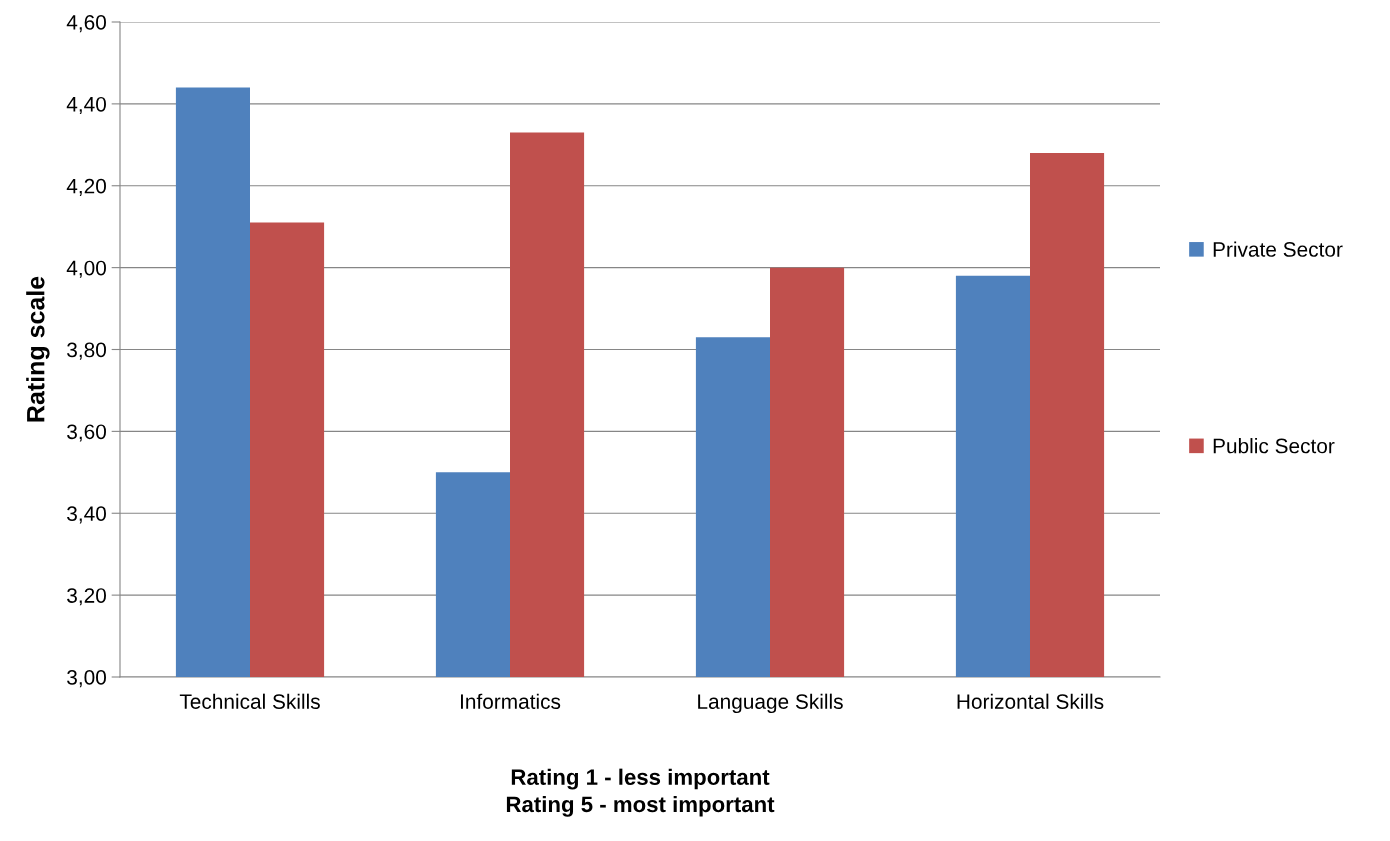 This screenshot has width=1390, height=841. Describe the element at coordinates (1278, 249) in the screenshot. I see `legend-label: Private Sector` at that location.